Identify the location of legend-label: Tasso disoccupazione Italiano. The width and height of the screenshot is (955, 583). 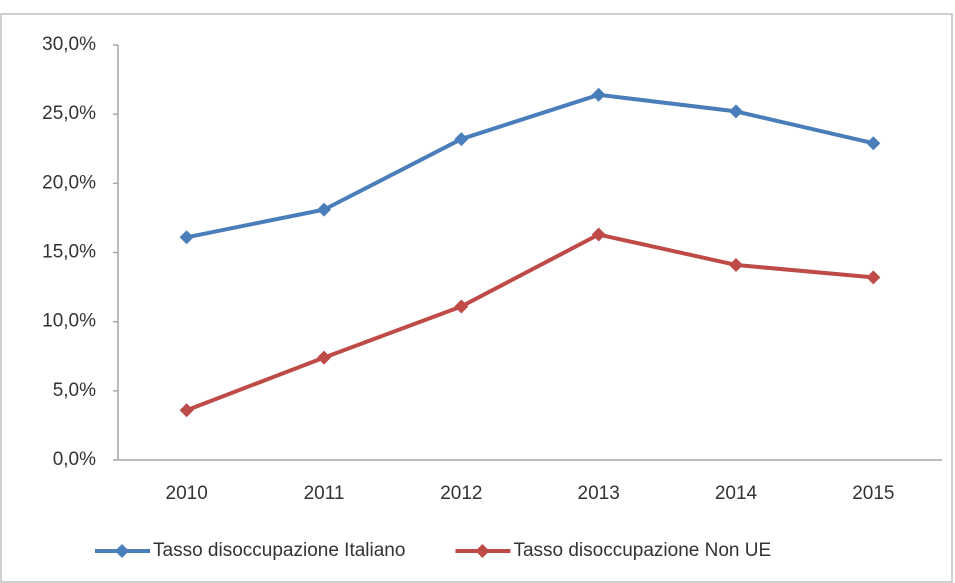
(279, 550).